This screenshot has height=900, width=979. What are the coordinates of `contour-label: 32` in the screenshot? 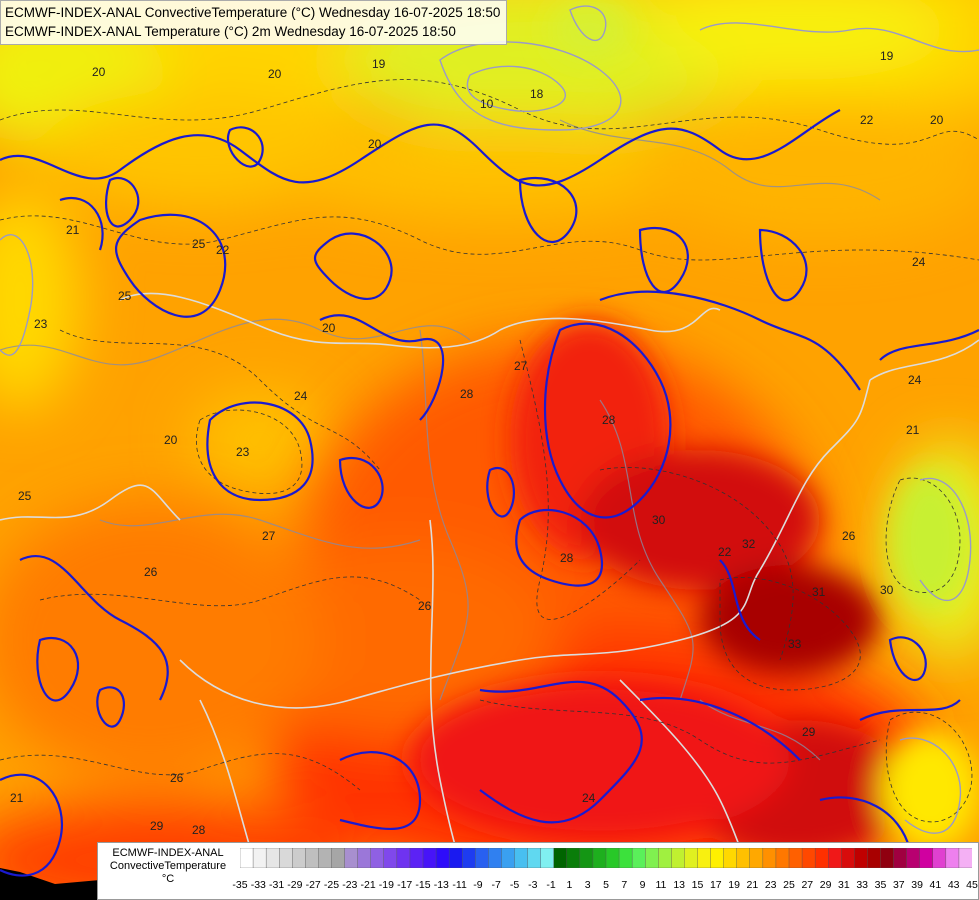 It's located at (749, 544).